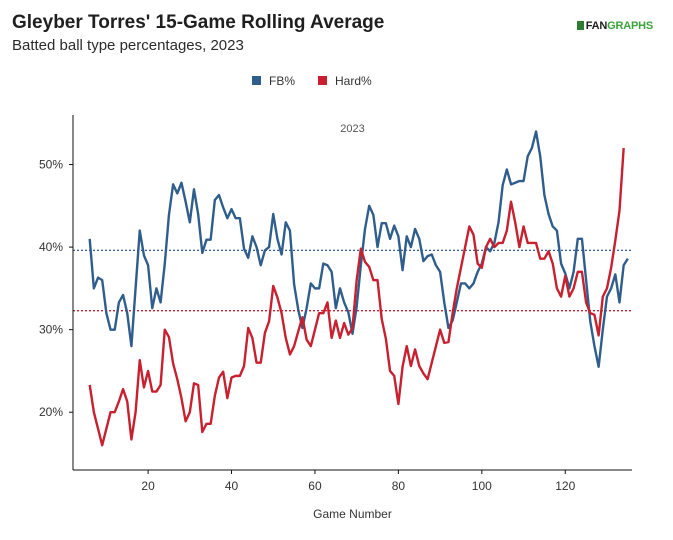 Image resolution: width=673 pixels, height=540 pixels. Describe the element at coordinates (352, 129) in the screenshot. I see `facet-label: 2023` at that location.